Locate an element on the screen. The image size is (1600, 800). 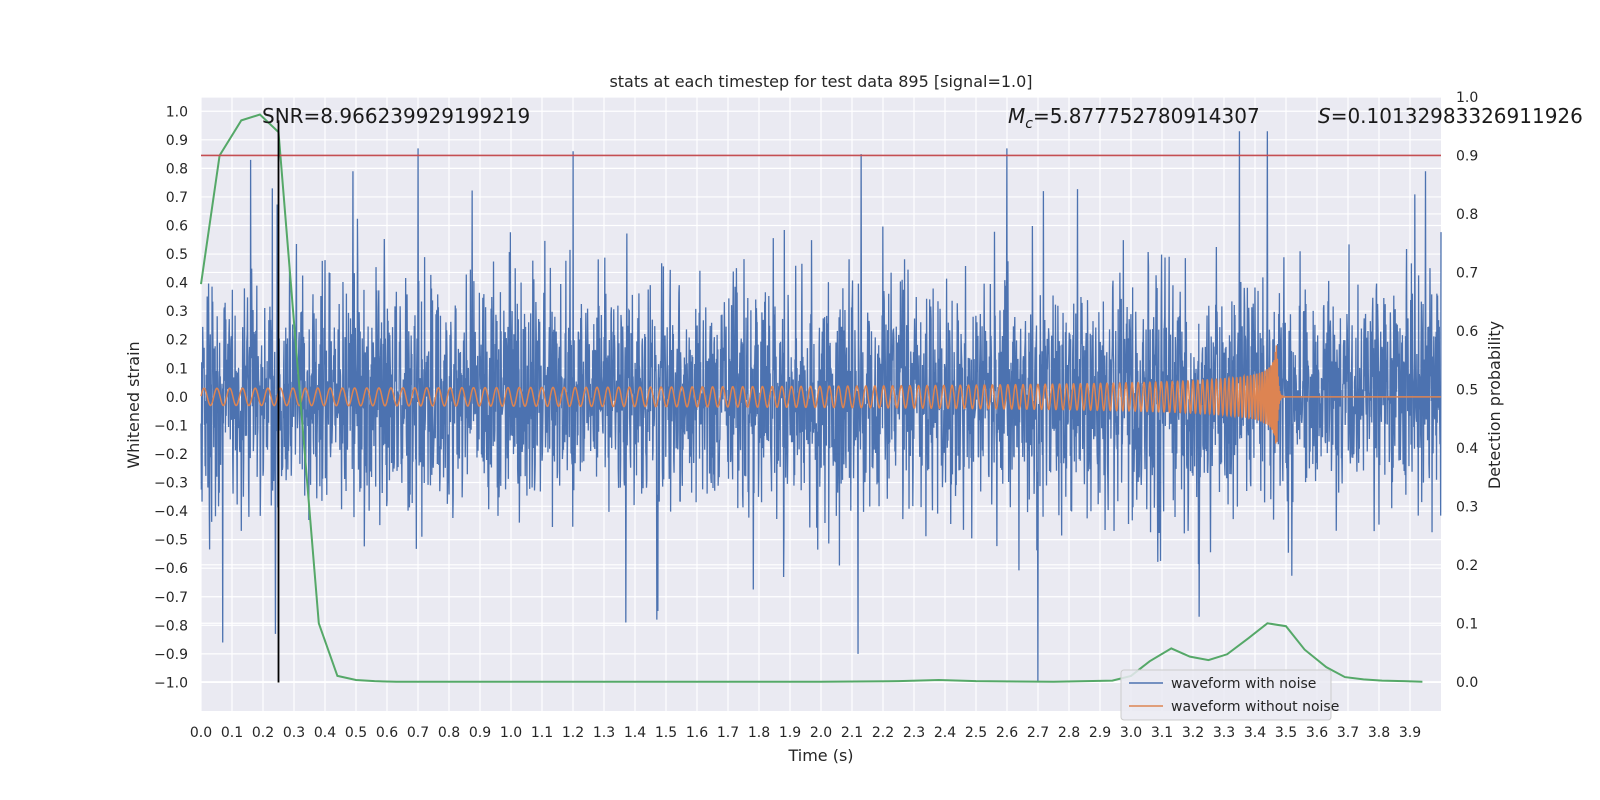
y2-tick-label: 0.2 is located at coordinates (1467, 566).